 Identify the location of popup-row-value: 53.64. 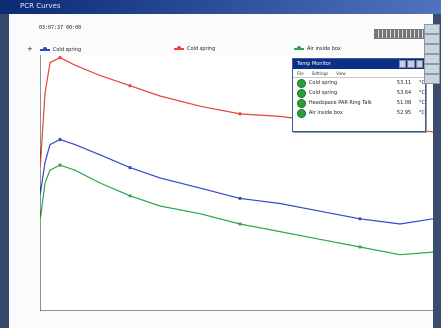
(404, 93).